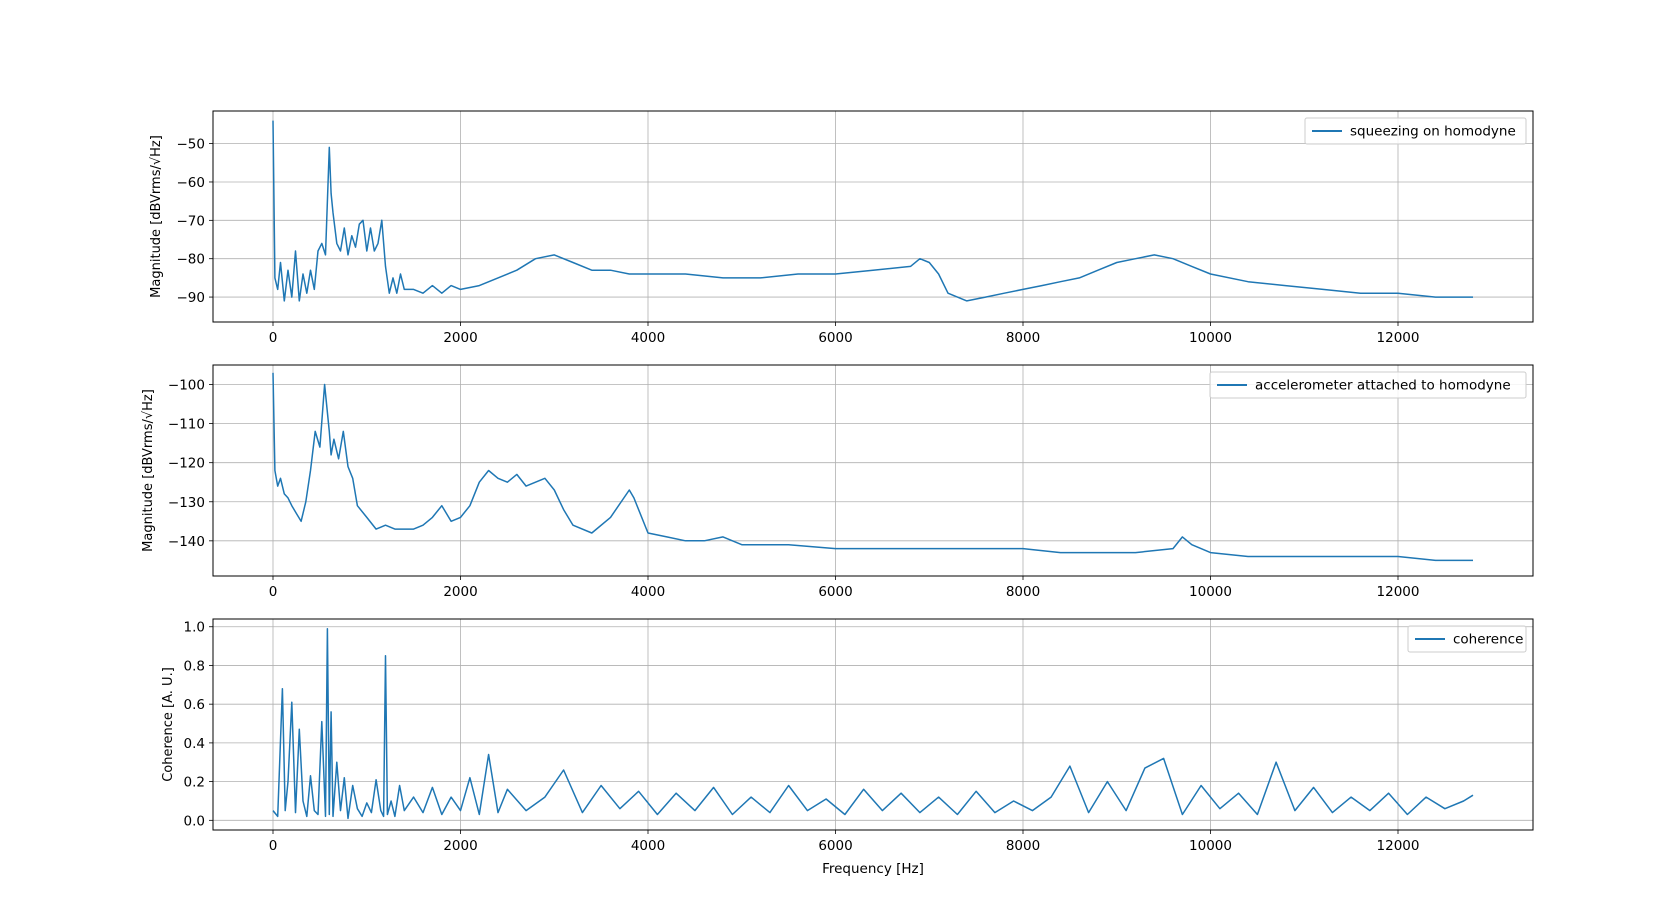  I want to click on panel-2-ytick-label-4: −100, so click(186, 386).